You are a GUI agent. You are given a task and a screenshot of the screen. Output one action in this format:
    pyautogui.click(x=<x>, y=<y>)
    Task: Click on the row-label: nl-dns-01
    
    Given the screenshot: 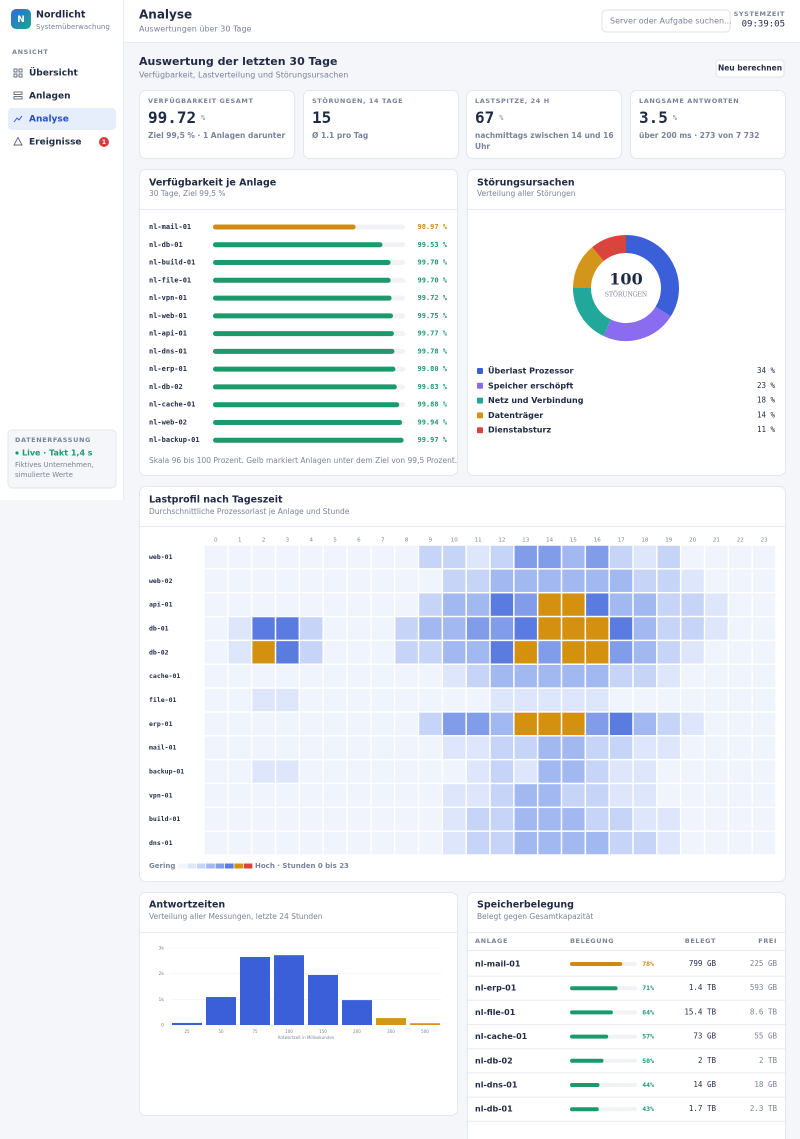 What is the action you would take?
    pyautogui.click(x=168, y=351)
    